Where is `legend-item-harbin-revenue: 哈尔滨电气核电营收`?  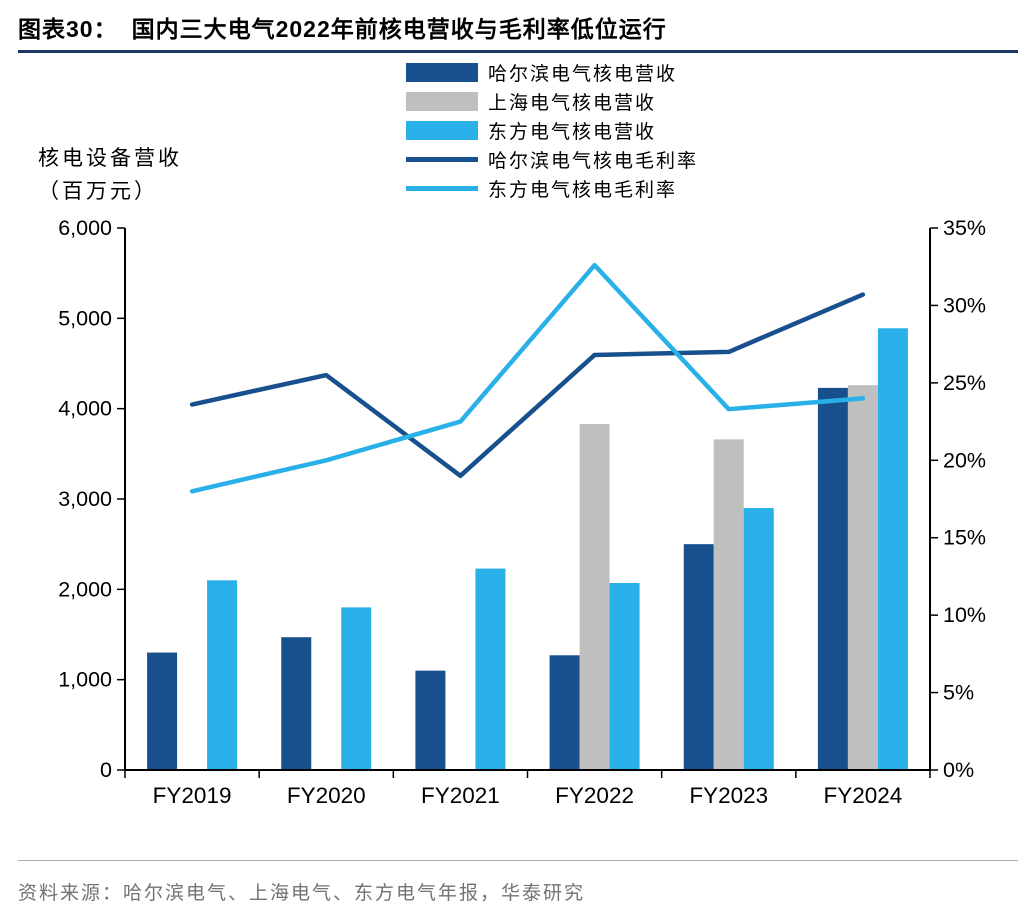
legend-item-harbin-revenue: 哈尔滨电气核电营收 is located at coordinates (552, 74).